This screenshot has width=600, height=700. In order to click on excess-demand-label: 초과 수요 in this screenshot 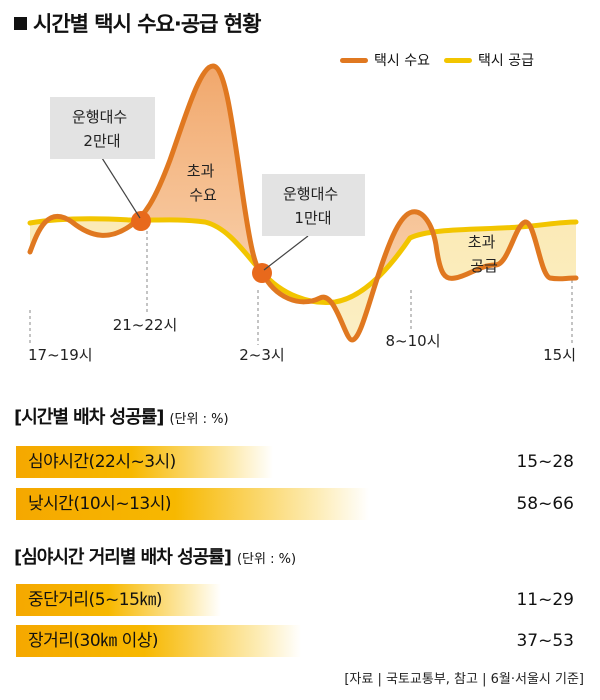, I will do `click(203, 183)`.